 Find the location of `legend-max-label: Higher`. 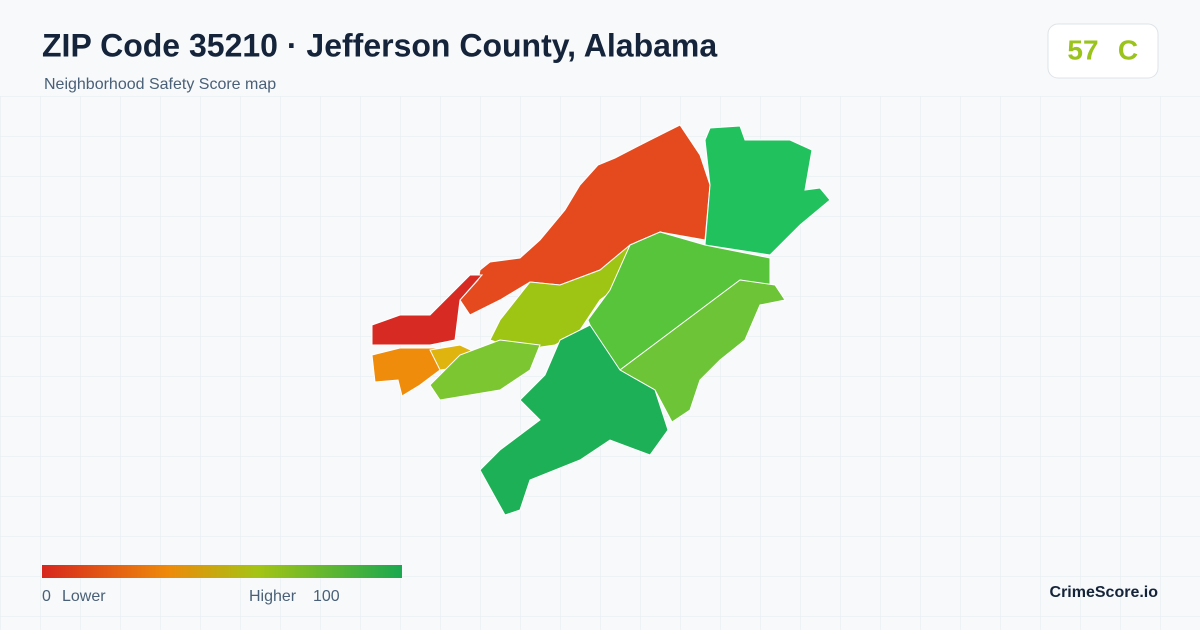

legend-max-label: Higher is located at coordinates (273, 596).